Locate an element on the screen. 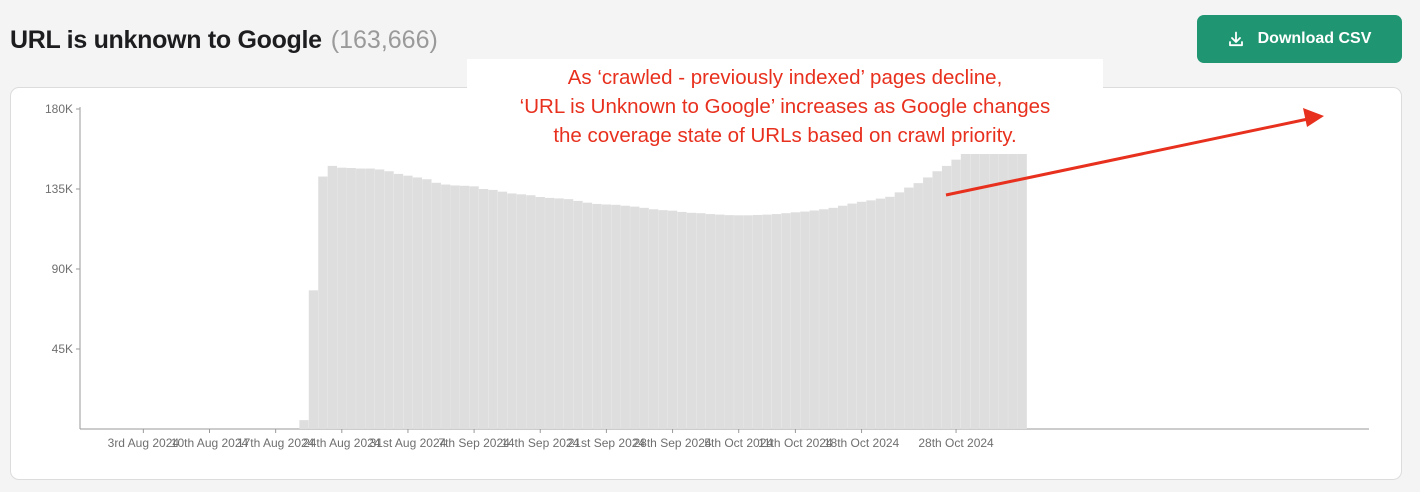 This screenshot has width=1420, height=492. x-tick-label: 21st Sep 2024 is located at coordinates (607, 443).